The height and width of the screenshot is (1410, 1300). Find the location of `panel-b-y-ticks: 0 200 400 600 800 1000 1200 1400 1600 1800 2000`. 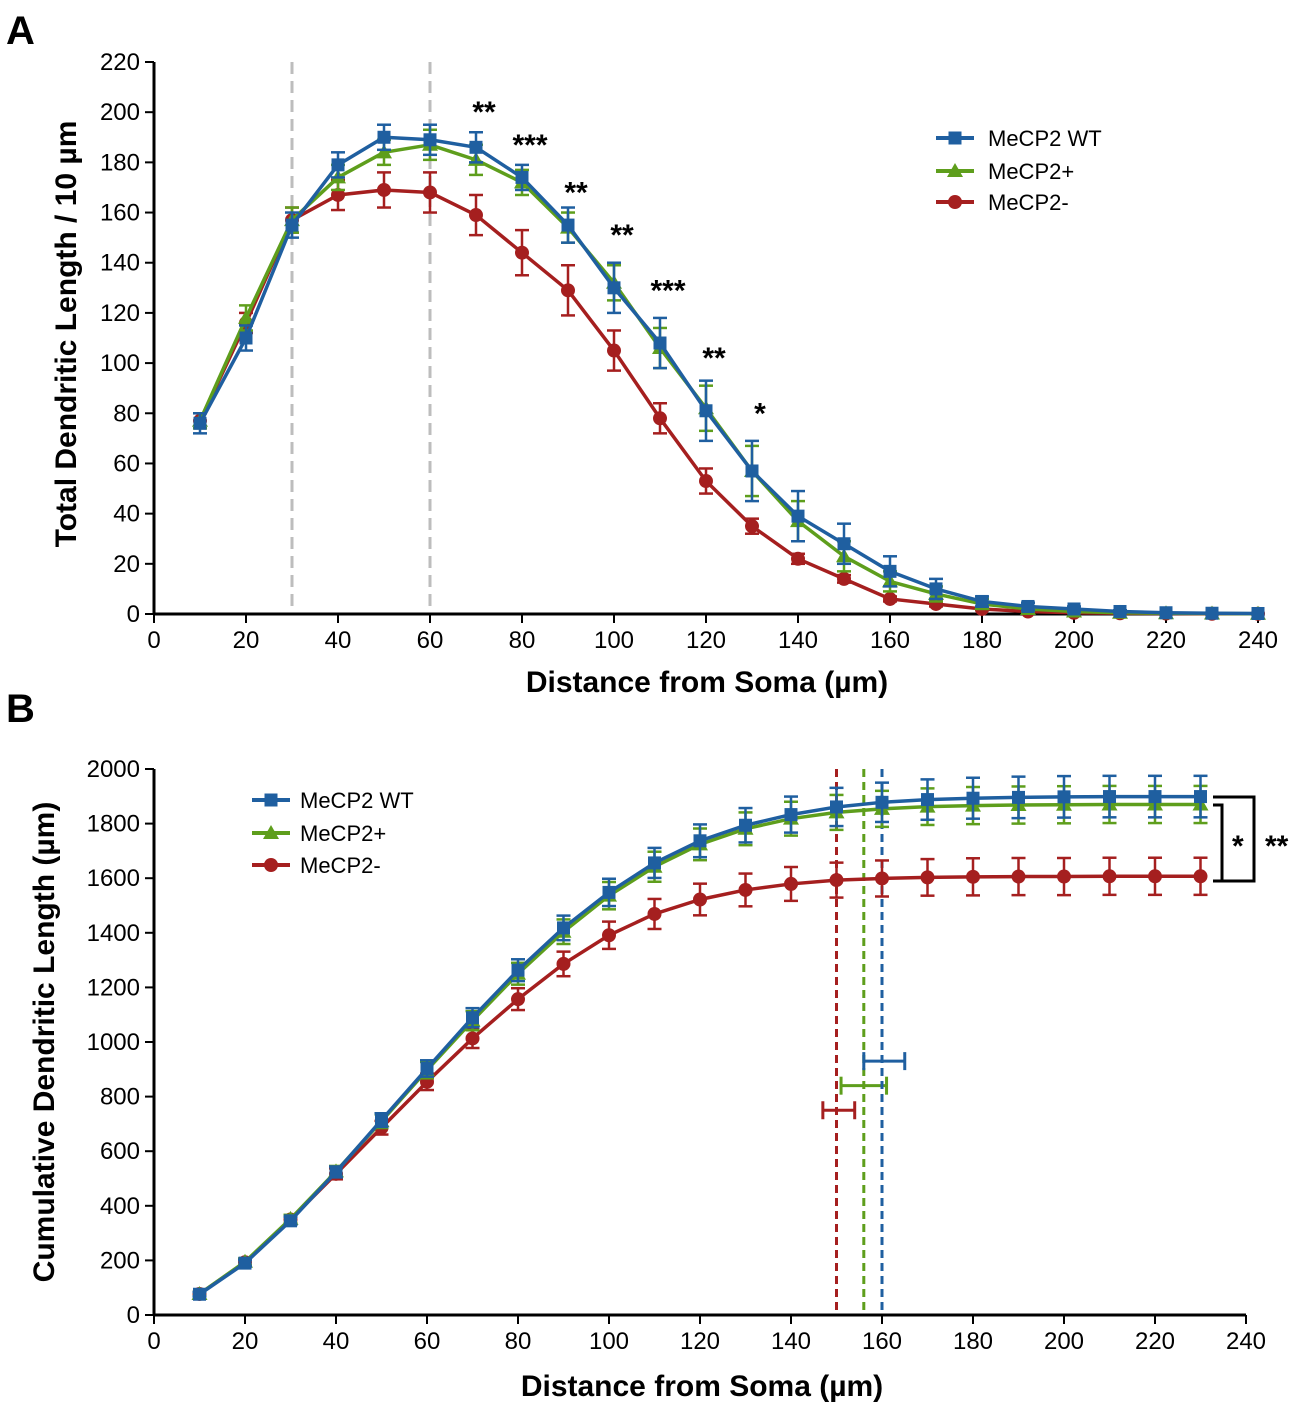

panel-b-y-ticks: 0 200 400 600 800 1000 1200 1400 1600 1800 2000 is located at coordinates (120, 1042).